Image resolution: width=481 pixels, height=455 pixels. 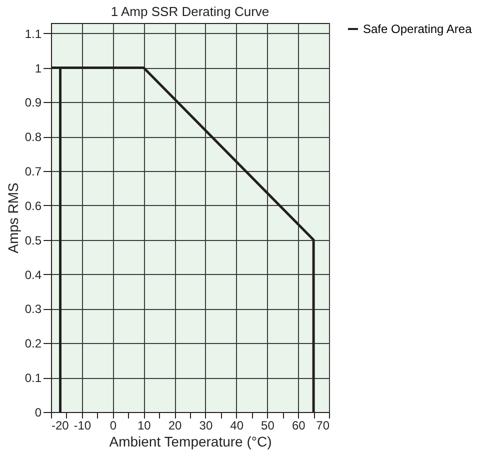 I want to click on y-tick-label: 0.5, so click(x=33, y=240).